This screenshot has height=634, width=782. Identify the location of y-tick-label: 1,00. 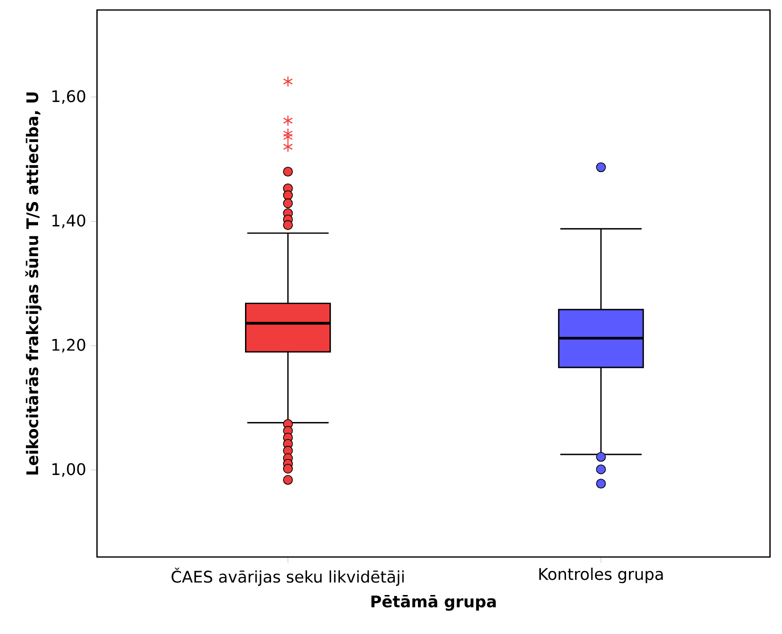
(69, 470).